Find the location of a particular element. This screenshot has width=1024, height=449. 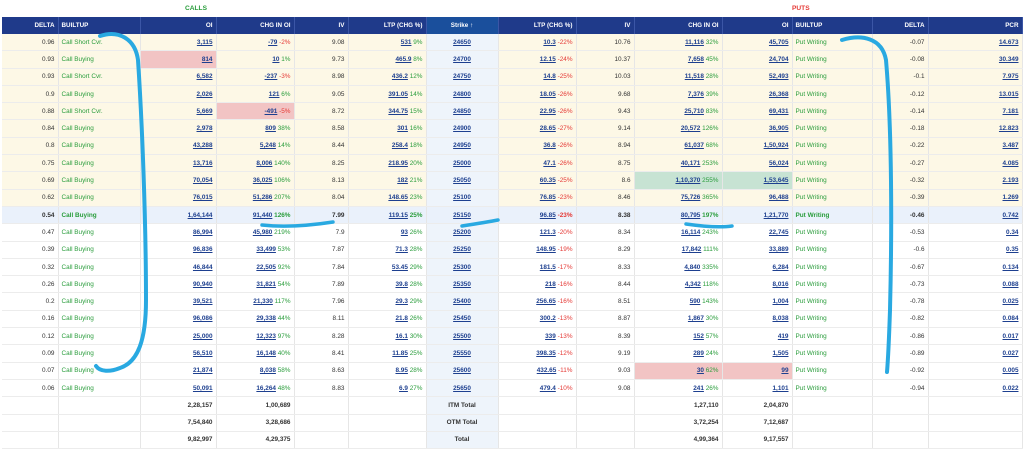

put-oi-link: 56,024 is located at coordinates (778, 163).